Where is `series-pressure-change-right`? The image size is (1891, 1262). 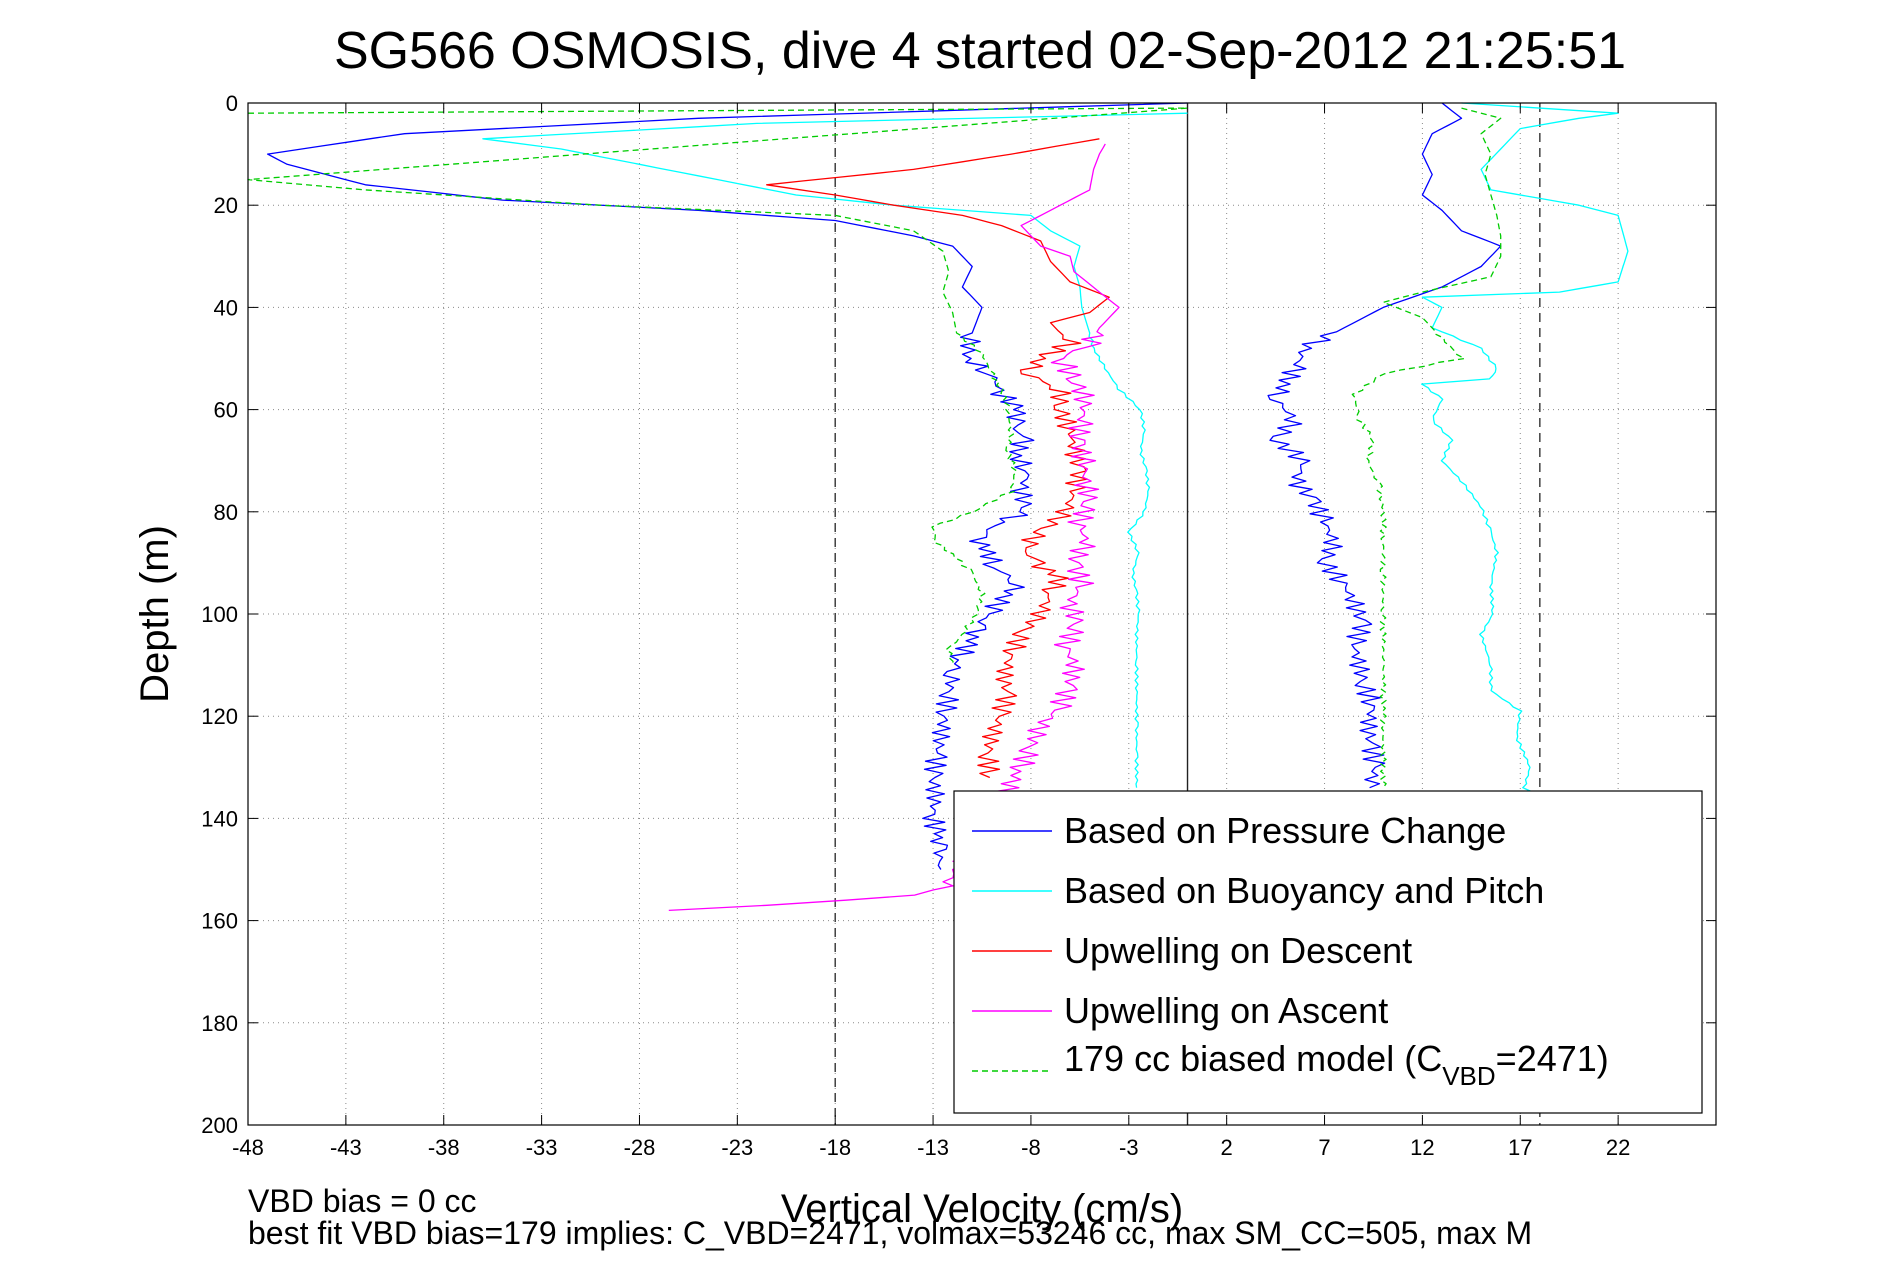 series-pressure-change-right is located at coordinates (1384, 445).